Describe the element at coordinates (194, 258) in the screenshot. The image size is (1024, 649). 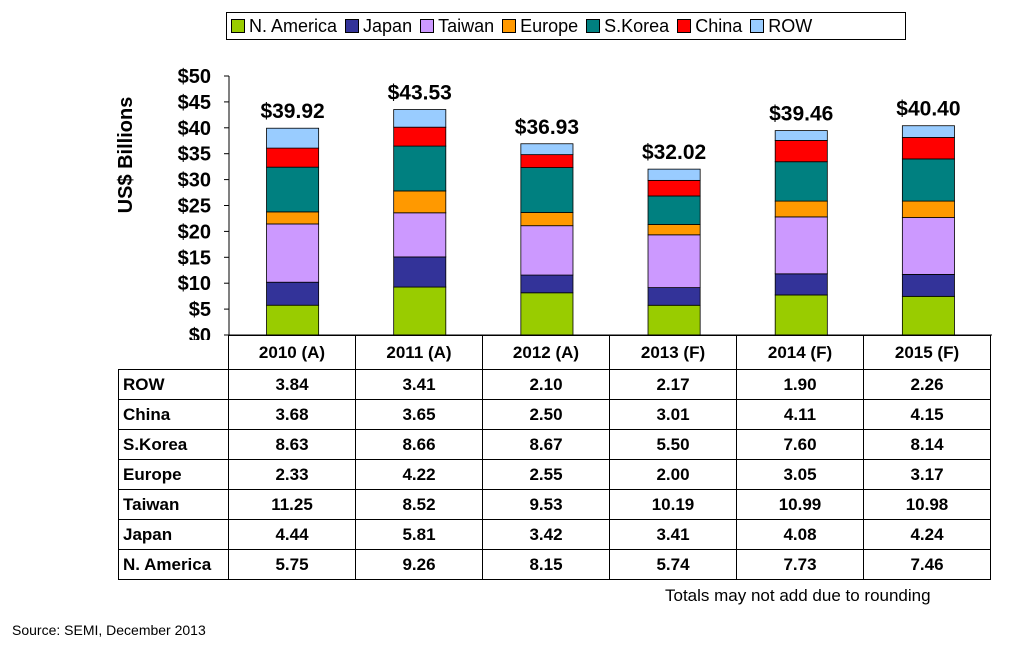
I see `y-tick-label: $15` at that location.